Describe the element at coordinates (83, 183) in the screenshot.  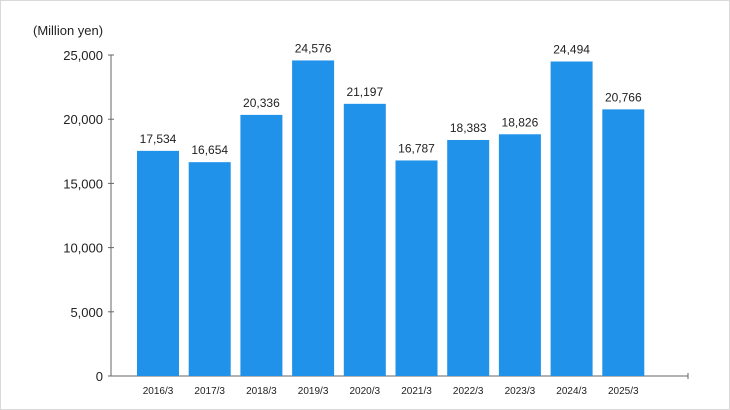
I see `y-tick-label: 15,000` at that location.